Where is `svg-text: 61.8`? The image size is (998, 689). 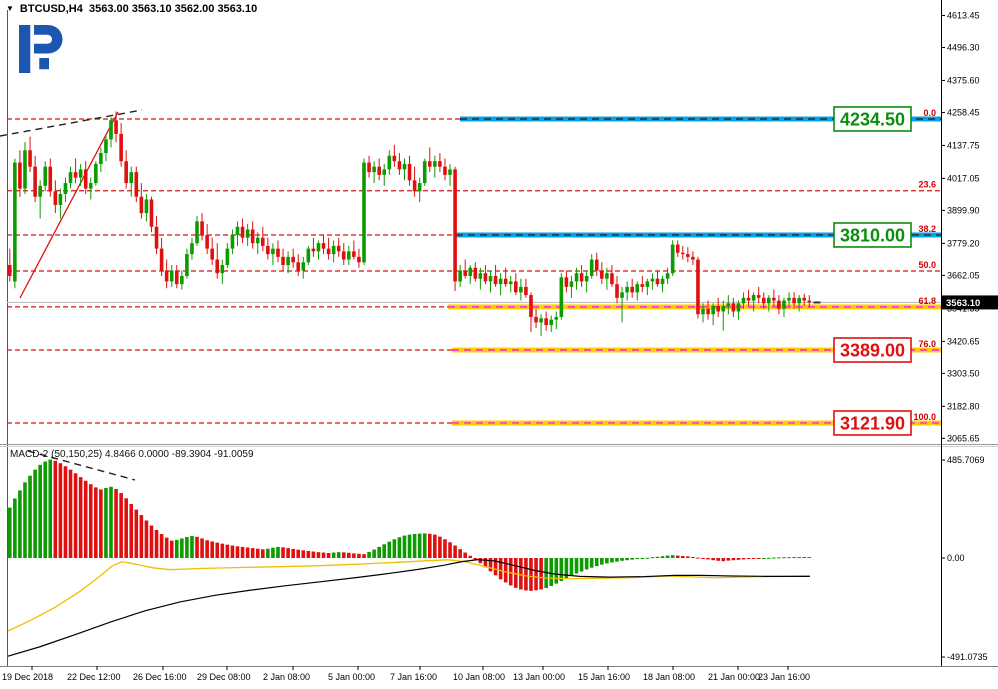
svg-text: 61.8 is located at coordinates (927, 301).